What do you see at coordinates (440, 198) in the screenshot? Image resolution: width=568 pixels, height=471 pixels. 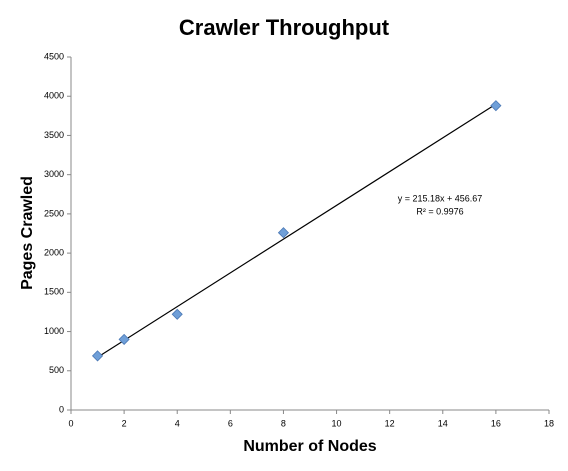 I see `trendline-equation: y = 215.18x + 456.67` at bounding box center [440, 198].